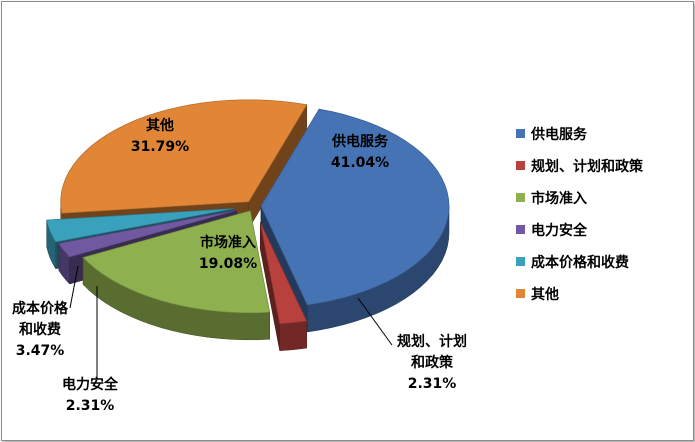 This screenshot has width=695, height=442. I want to click on legend-item: 市场准入, so click(551, 198).